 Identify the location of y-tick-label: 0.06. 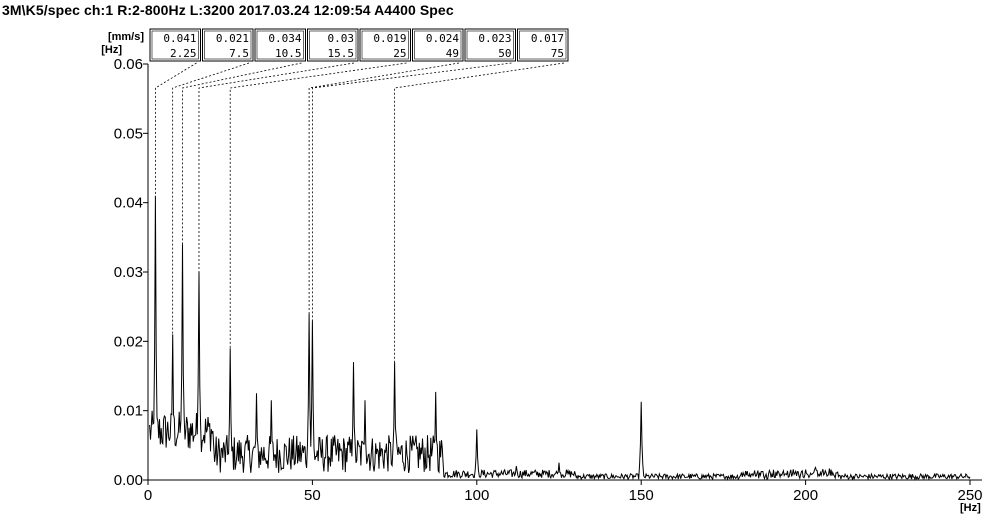
(128, 64).